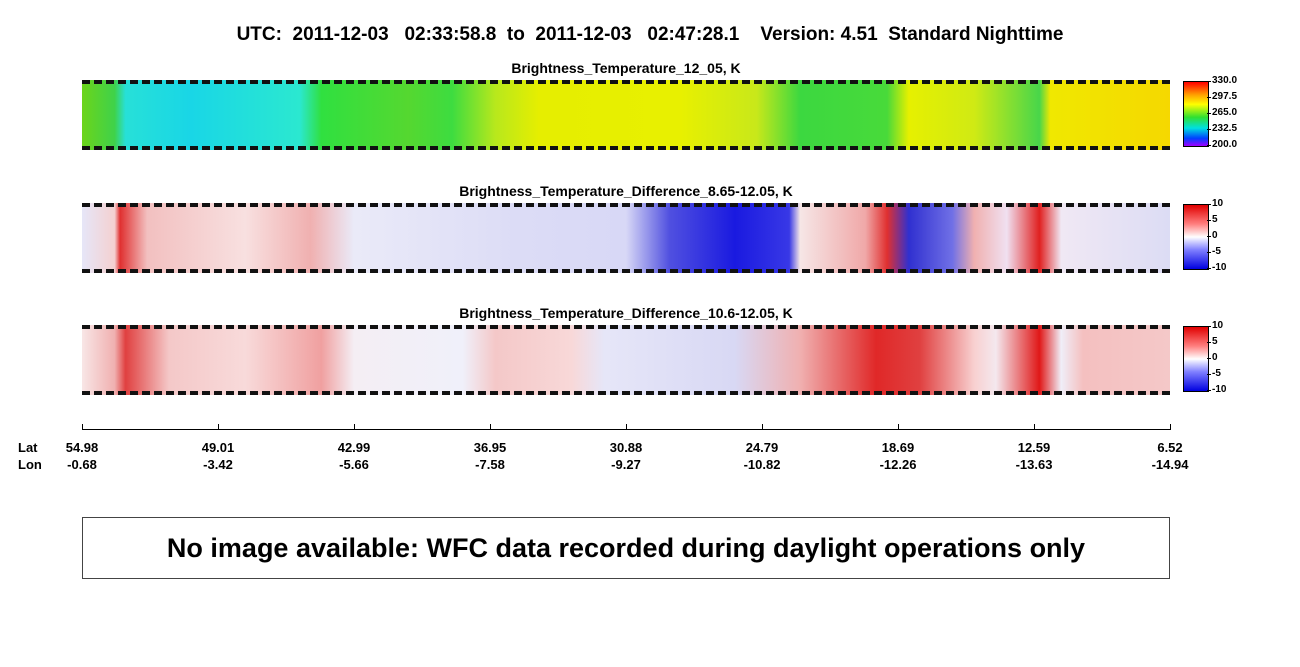 The height and width of the screenshot is (667, 1300). I want to click on lat-label: 36.95, so click(490, 447).